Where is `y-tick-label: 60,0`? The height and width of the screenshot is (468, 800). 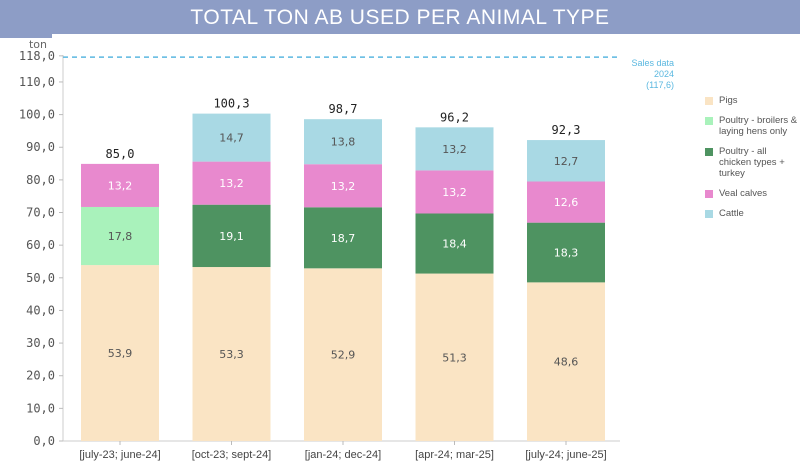
y-tick-label: 60,0 is located at coordinates (40, 245).